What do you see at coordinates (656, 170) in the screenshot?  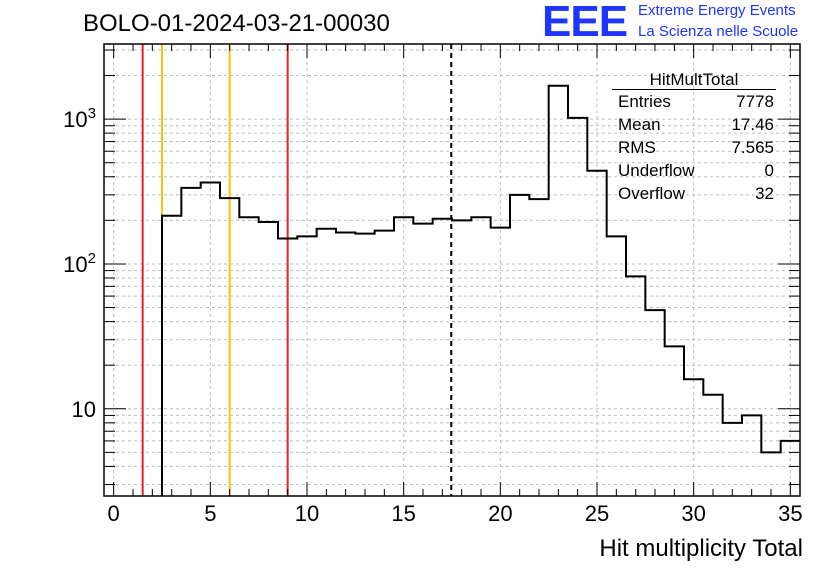 I see `stats-label: Underflow` at bounding box center [656, 170].